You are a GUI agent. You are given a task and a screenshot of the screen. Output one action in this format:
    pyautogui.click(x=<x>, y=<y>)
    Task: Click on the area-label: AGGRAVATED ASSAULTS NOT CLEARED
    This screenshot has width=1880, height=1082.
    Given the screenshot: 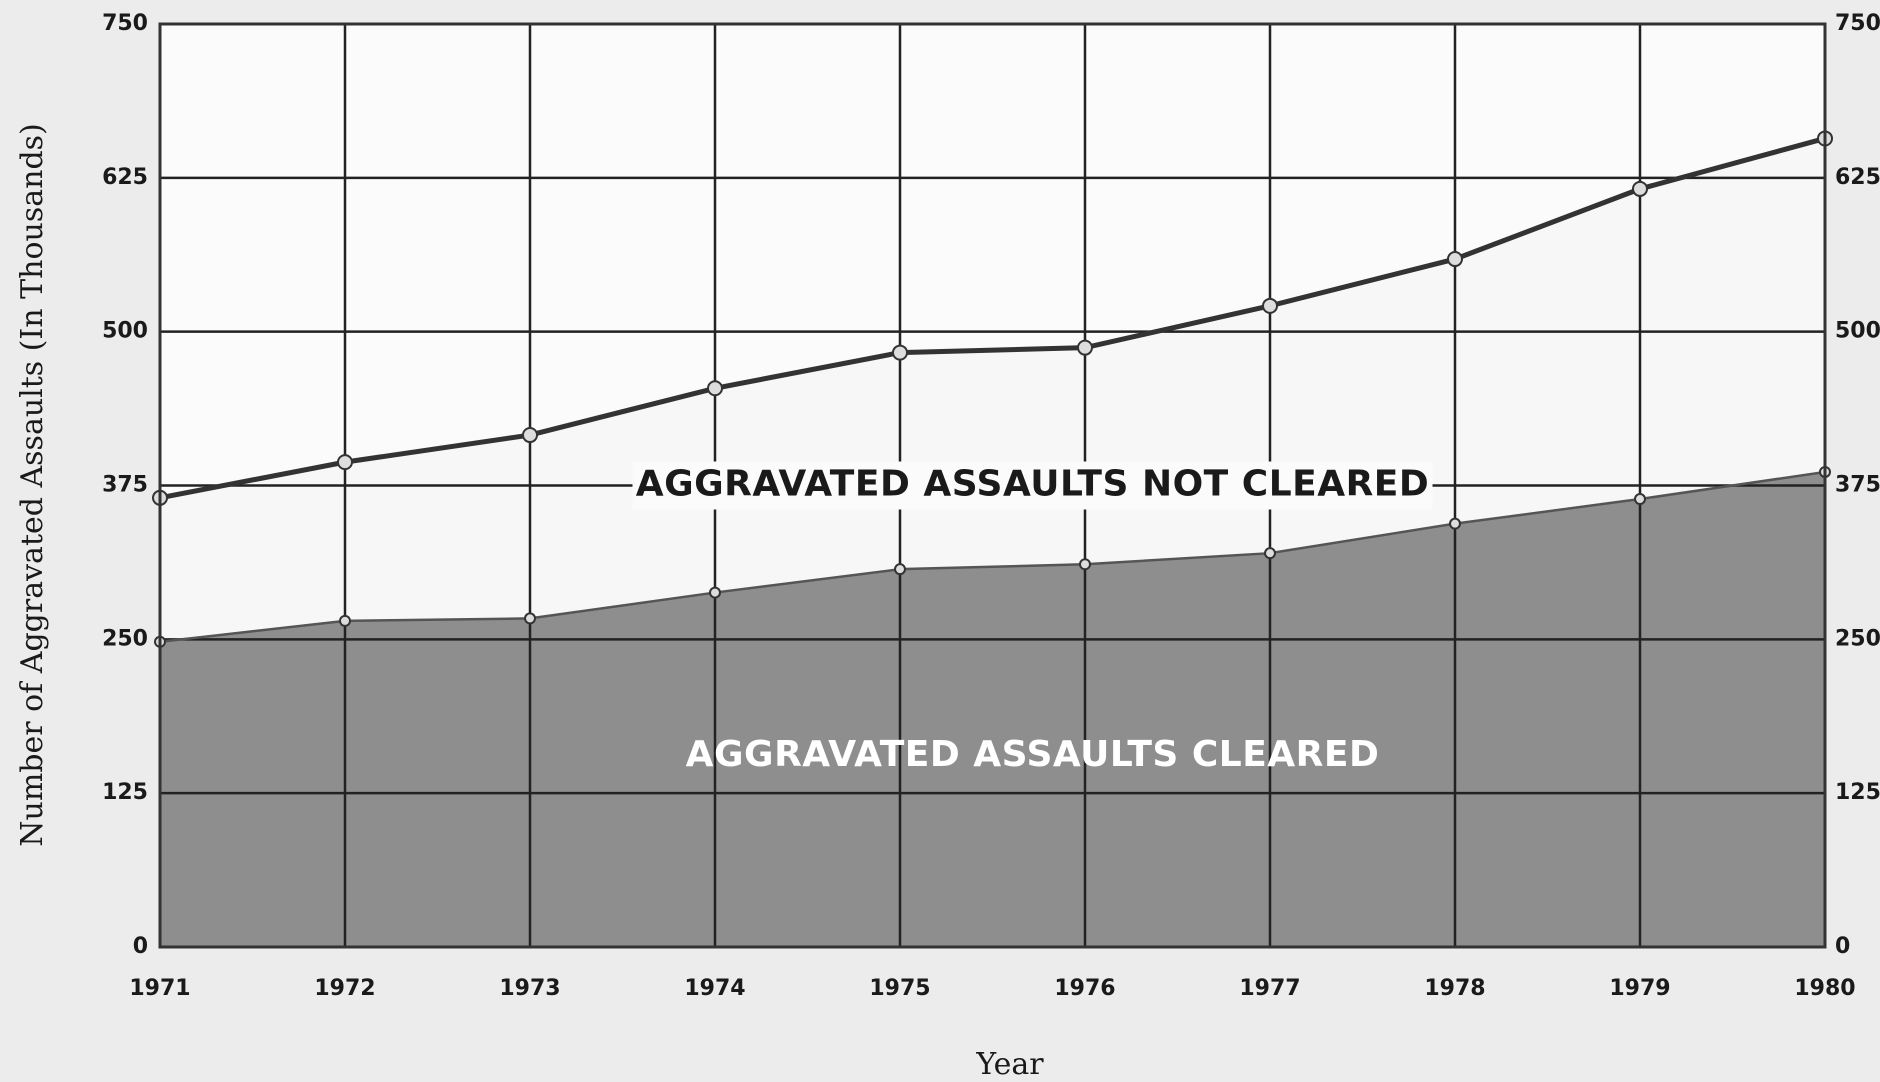 What is the action you would take?
    pyautogui.click(x=1033, y=484)
    